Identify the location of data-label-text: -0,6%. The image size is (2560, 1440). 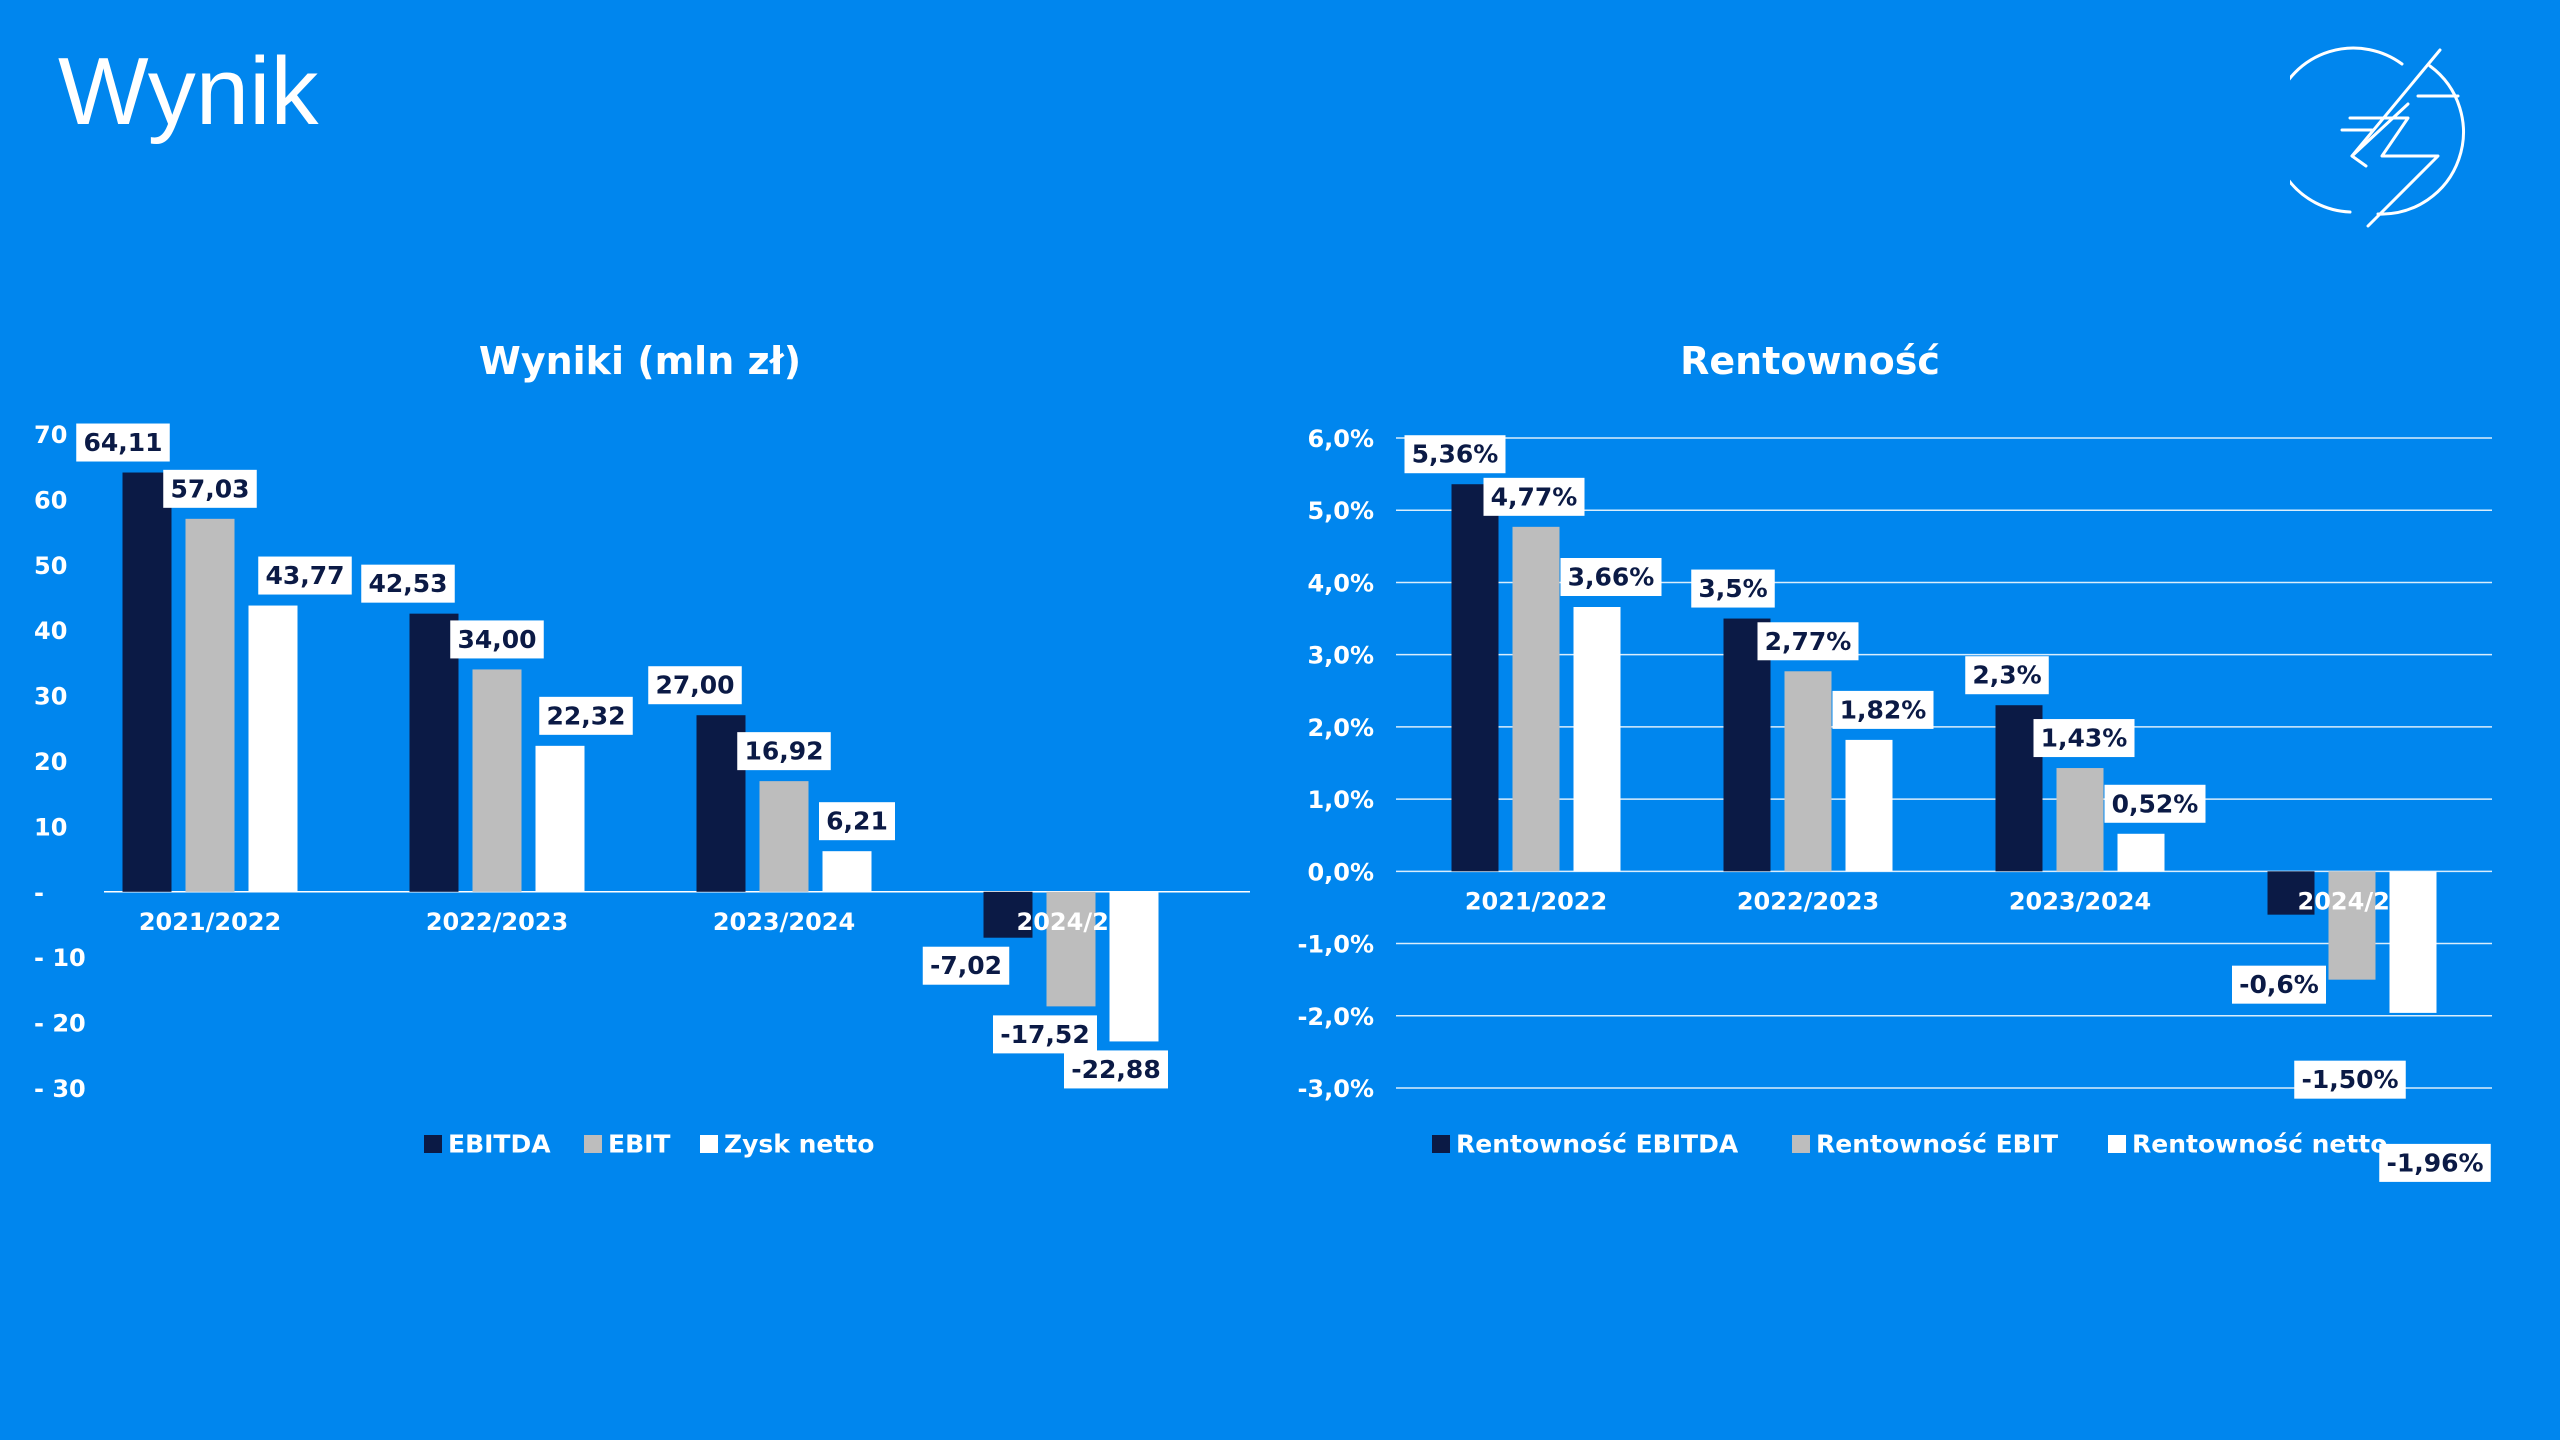
(2279, 984).